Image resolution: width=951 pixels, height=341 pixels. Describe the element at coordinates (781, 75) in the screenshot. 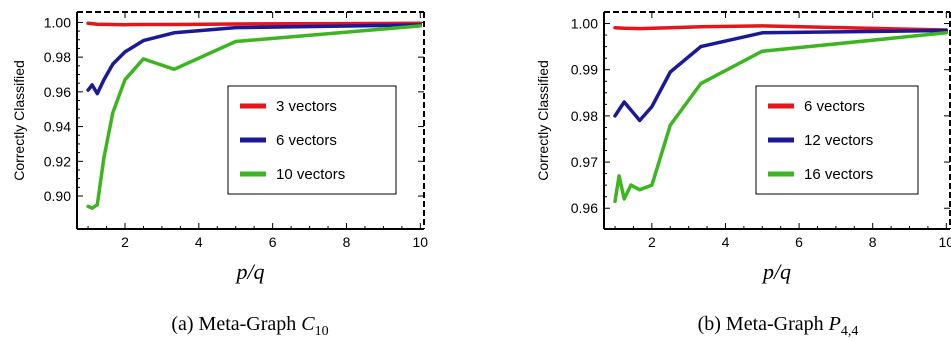

I see `series-line-12-vectors` at that location.